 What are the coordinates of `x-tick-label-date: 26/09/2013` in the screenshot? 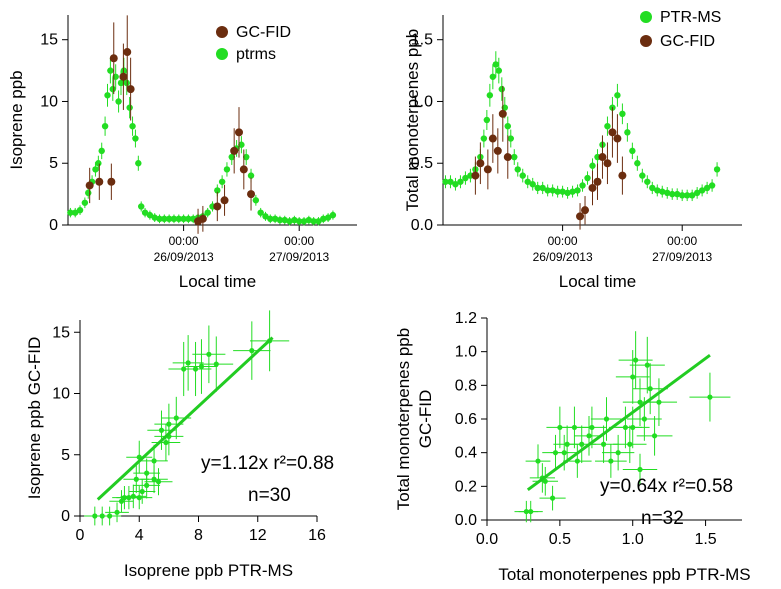 It's located at (184, 257).